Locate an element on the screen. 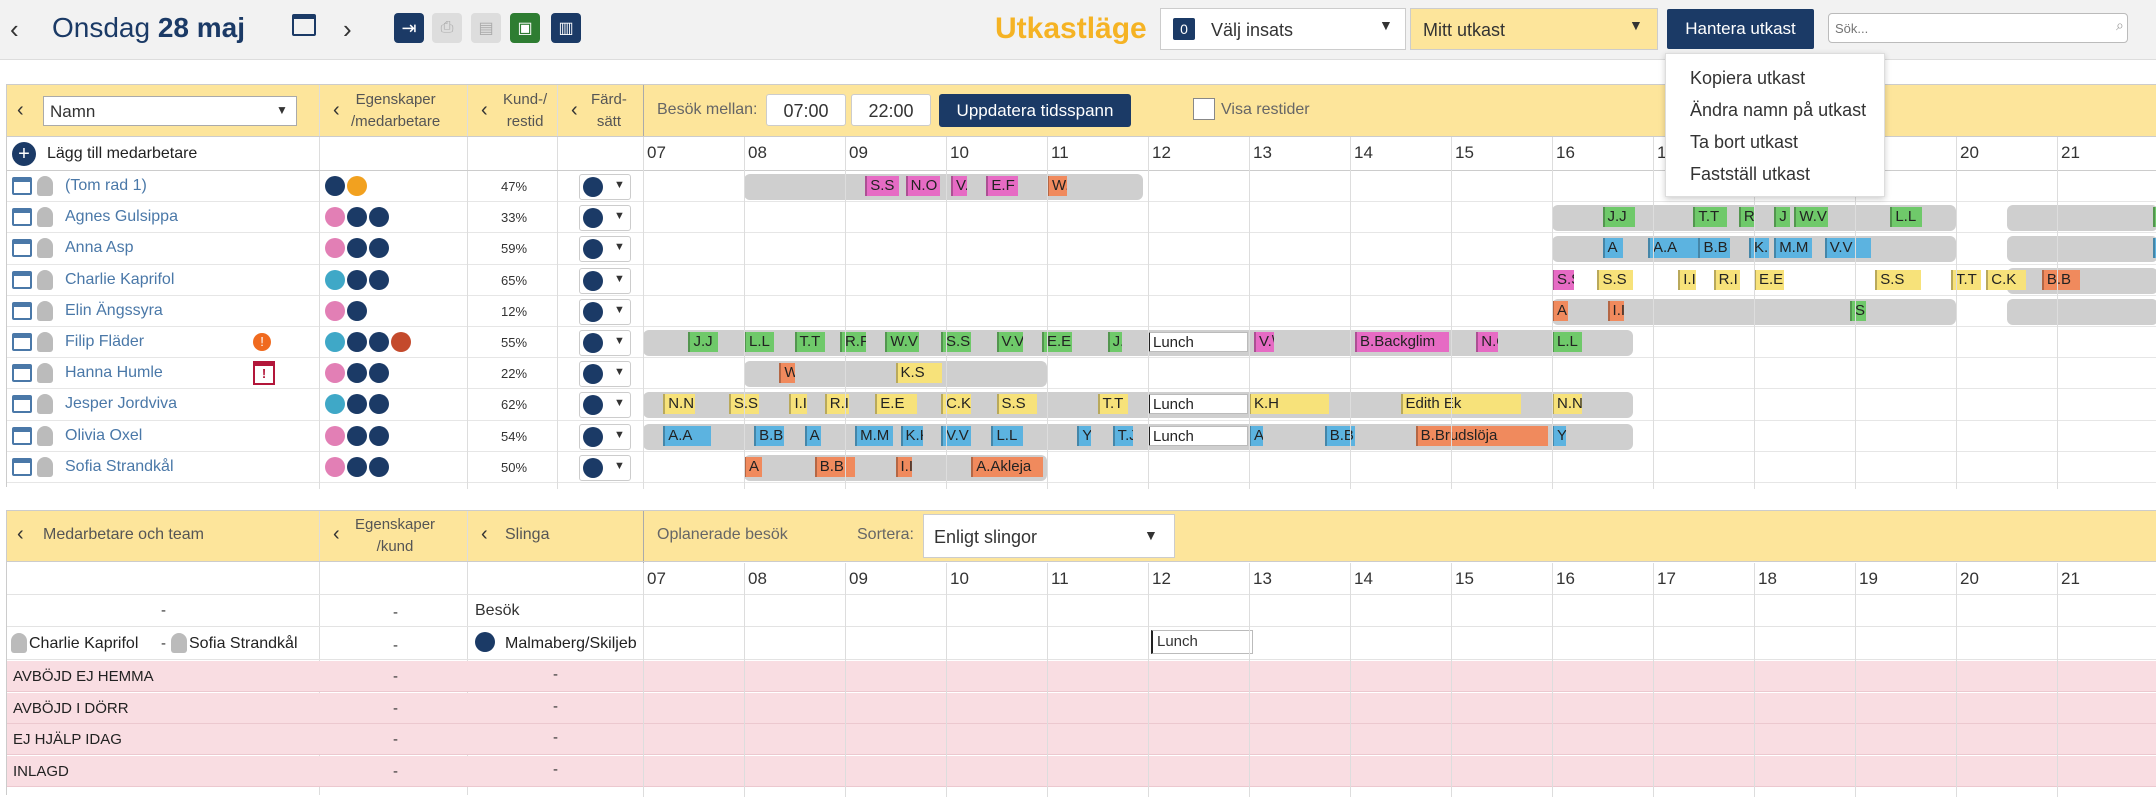 The height and width of the screenshot is (797, 2156). visit-block: K.S is located at coordinates (919, 373).